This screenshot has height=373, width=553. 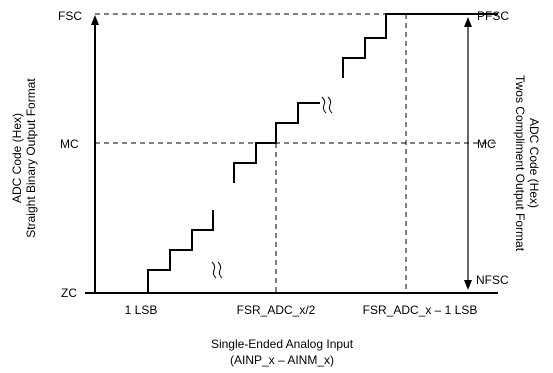 I want to click on svg-text: Straight Binary Output Format, so click(x=31, y=158).